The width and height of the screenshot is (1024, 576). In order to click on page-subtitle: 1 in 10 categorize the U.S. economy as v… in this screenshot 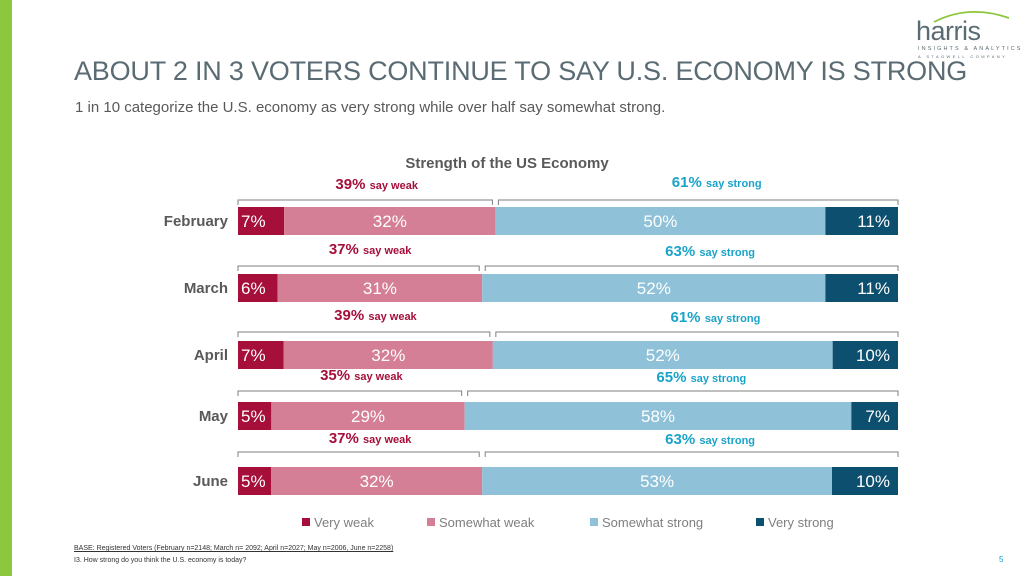, I will do `click(370, 107)`.